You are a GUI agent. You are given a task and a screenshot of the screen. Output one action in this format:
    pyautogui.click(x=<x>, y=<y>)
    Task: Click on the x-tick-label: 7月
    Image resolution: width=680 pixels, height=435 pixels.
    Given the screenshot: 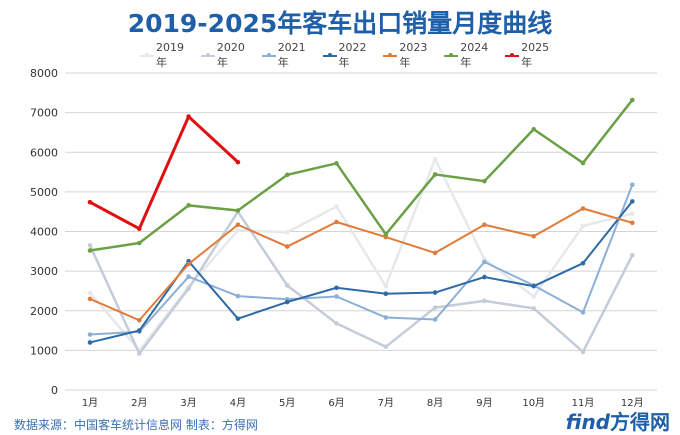 What is the action you would take?
    pyautogui.click(x=386, y=403)
    